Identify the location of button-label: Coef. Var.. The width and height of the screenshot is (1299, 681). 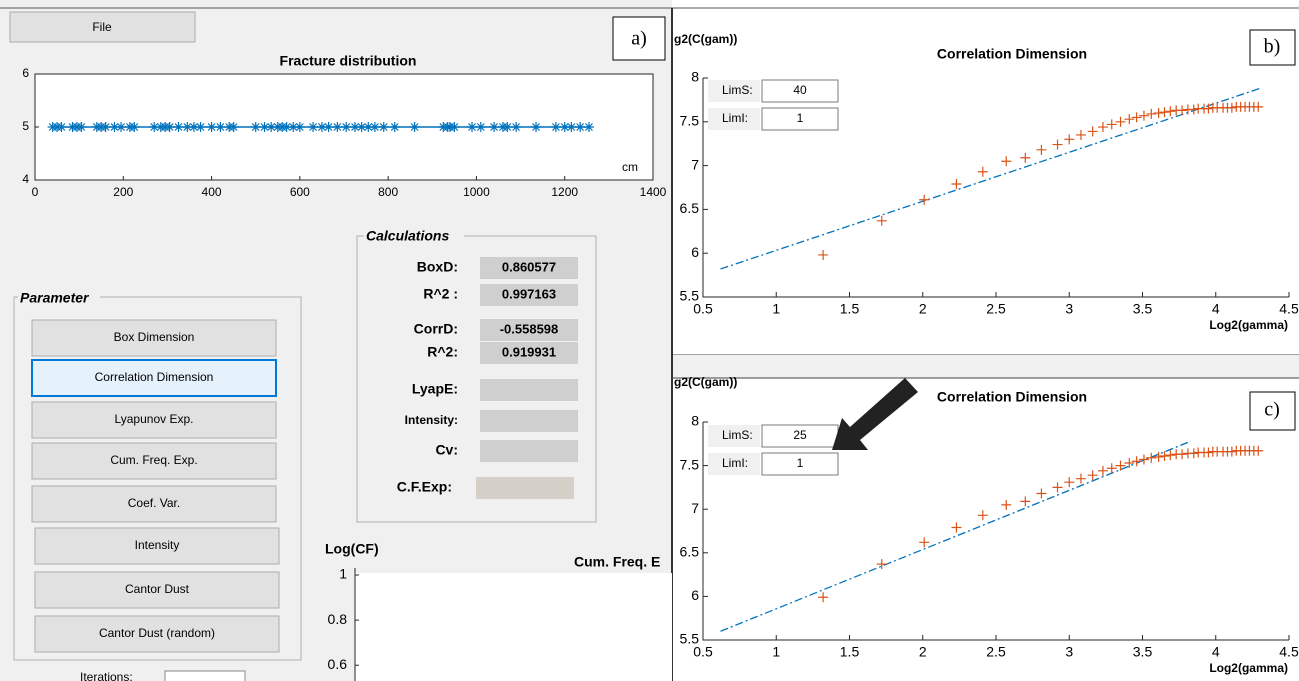
(154, 503).